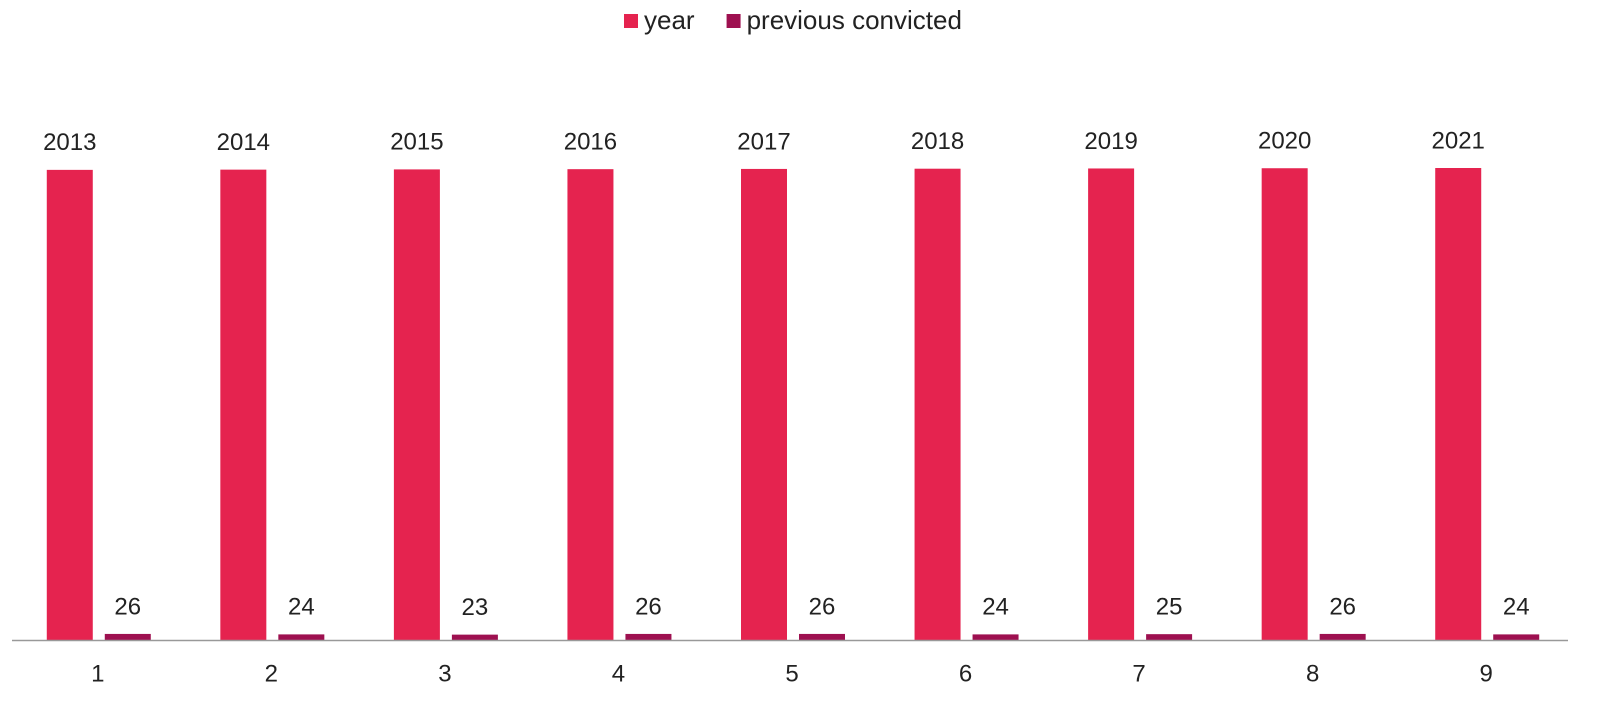  What do you see at coordinates (669, 20) in the screenshot?
I see `legend-text: year` at bounding box center [669, 20].